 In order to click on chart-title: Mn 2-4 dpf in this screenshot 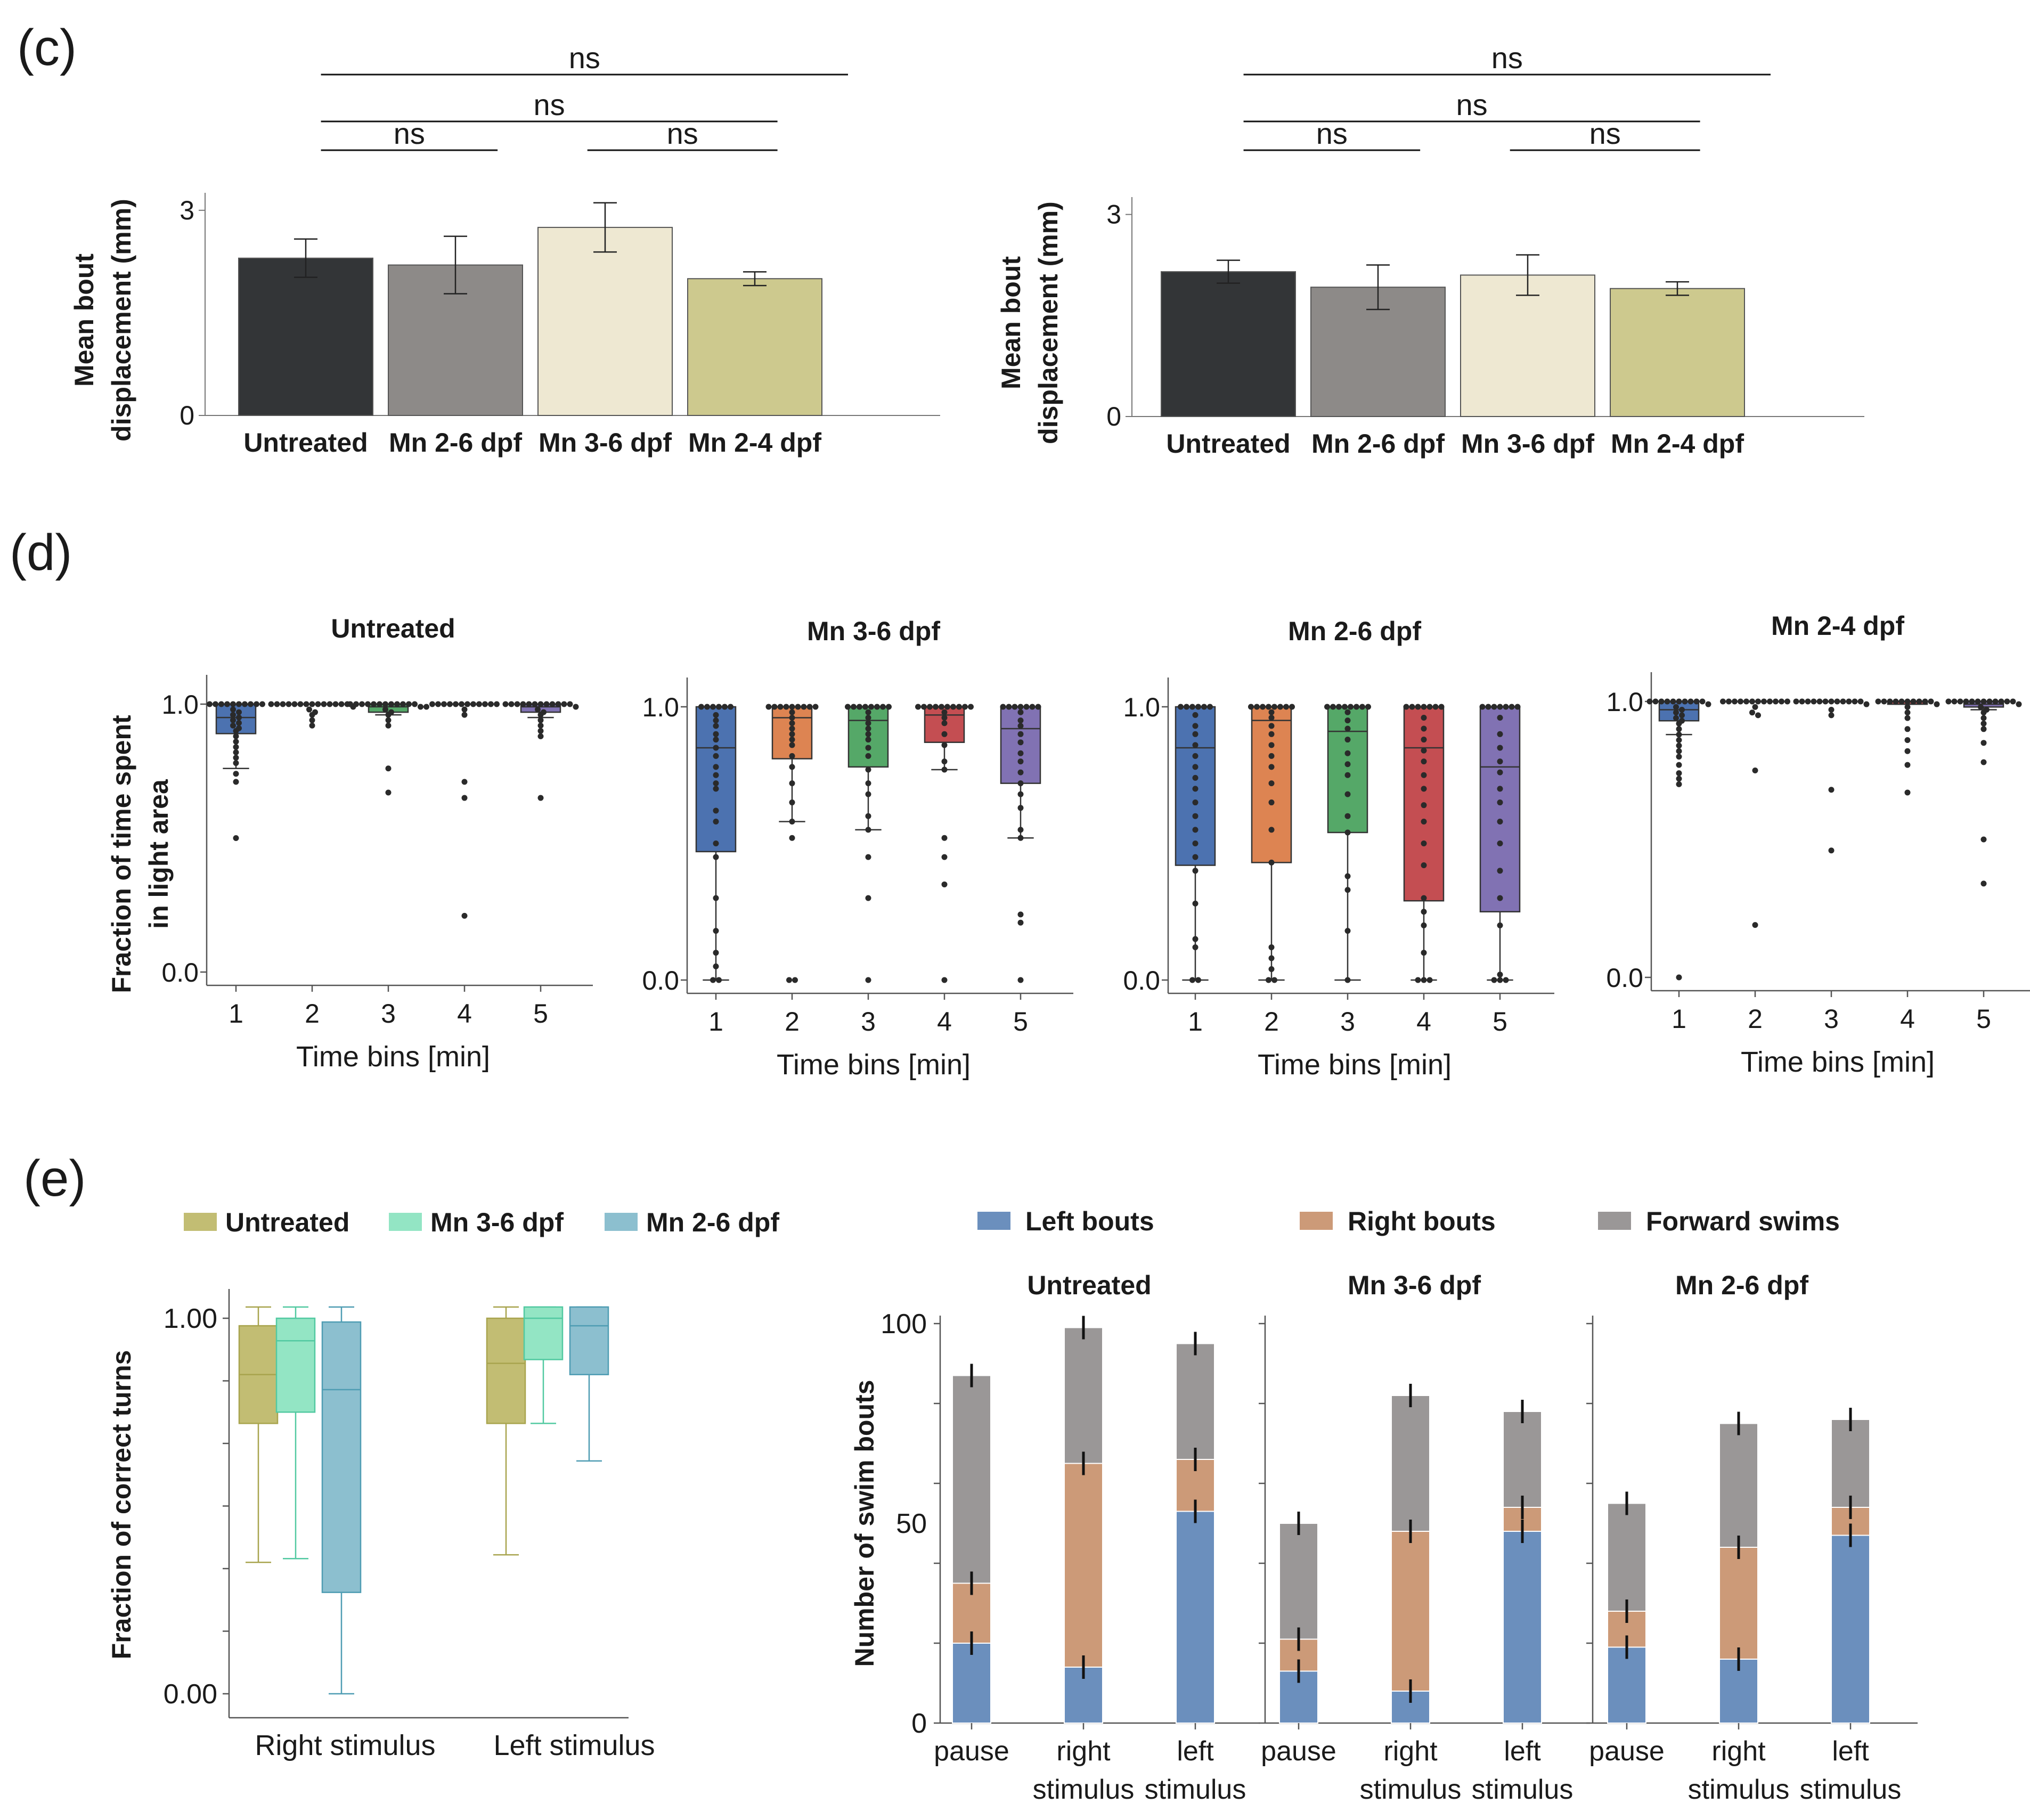, I will do `click(1838, 626)`.